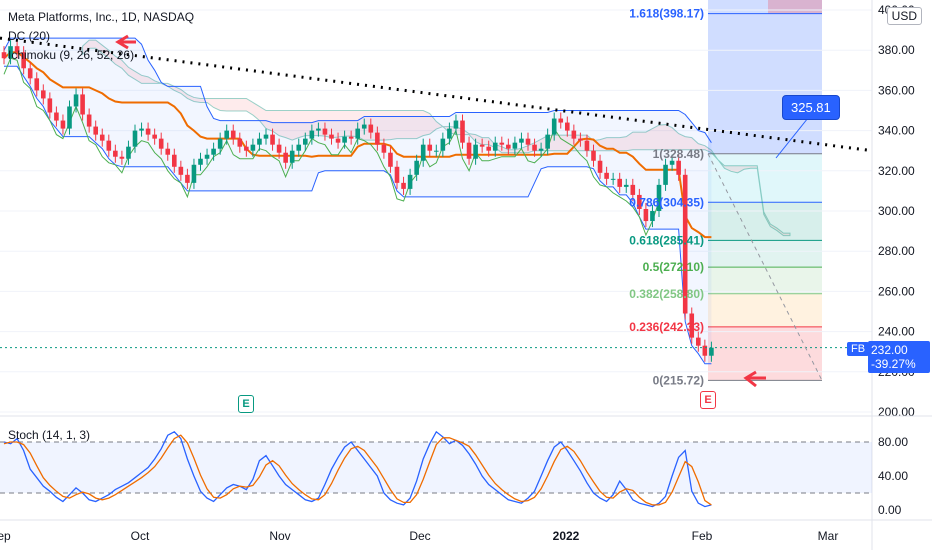 This screenshot has width=932, height=550. Describe the element at coordinates (896, 332) in the screenshot. I see `price-tick-label: 240.00` at that location.